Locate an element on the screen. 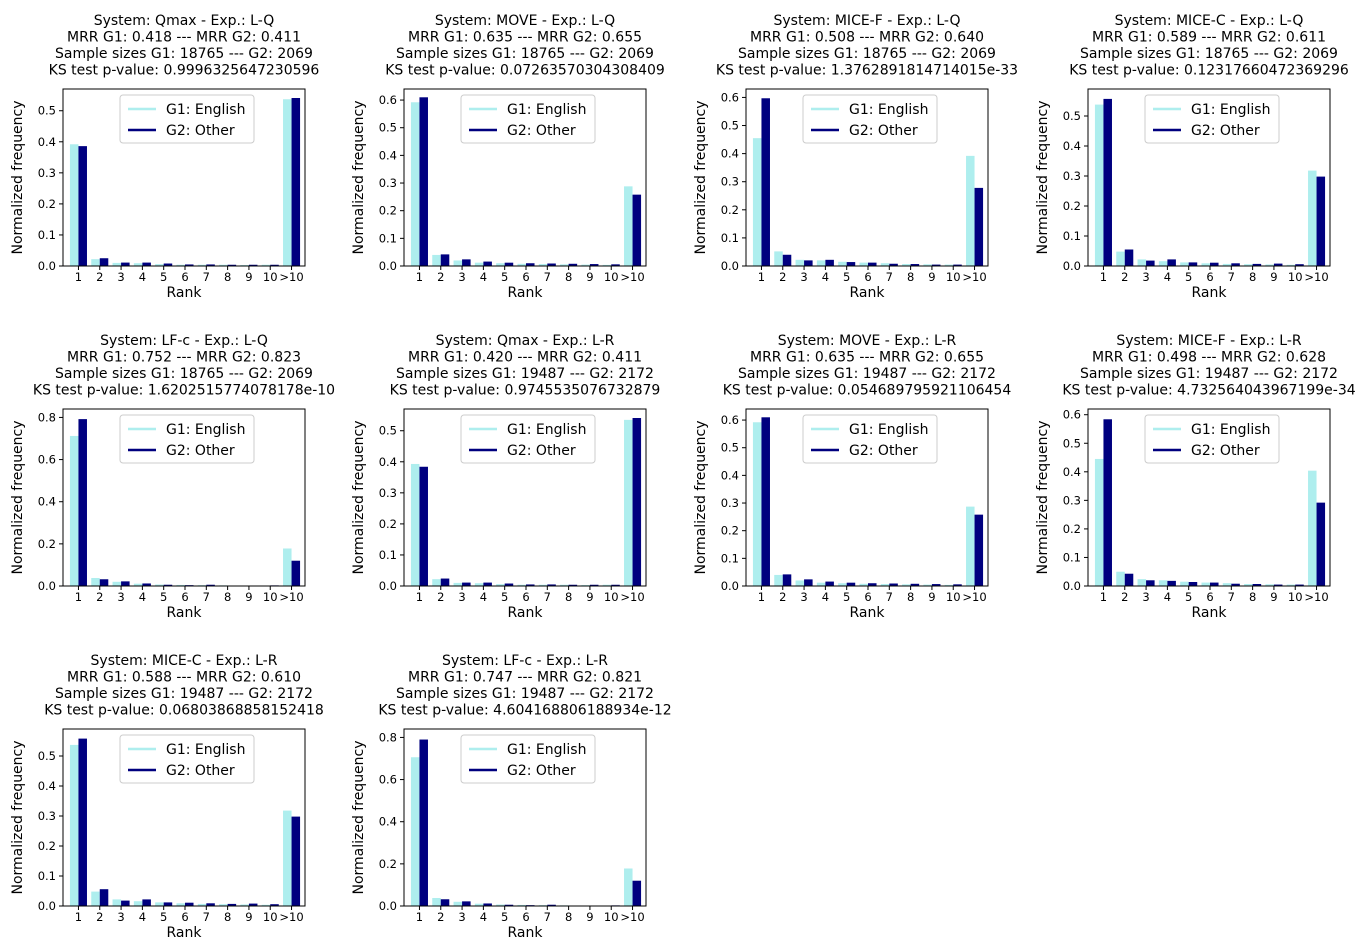 The height and width of the screenshot is (941, 1357). subplot-title-line: MRR G1: 0.747 --- MRR G2: 0.821 is located at coordinates (525, 678).